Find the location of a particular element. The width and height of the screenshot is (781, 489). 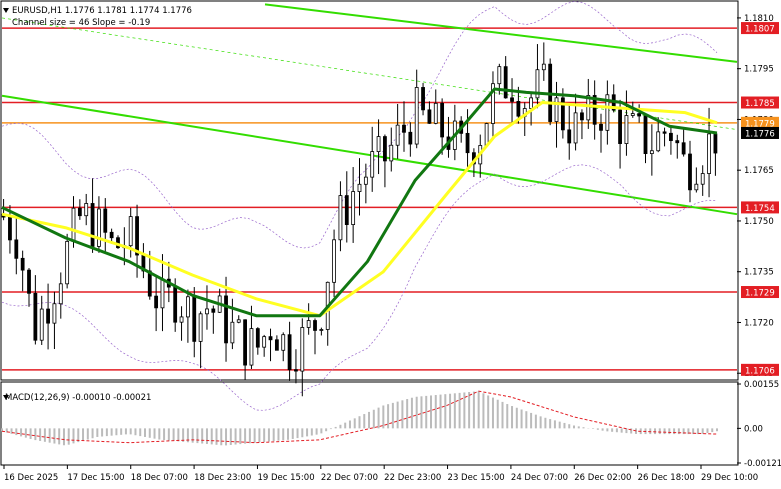

price-tick-label-6: 1.1720 is located at coordinates (759, 323).